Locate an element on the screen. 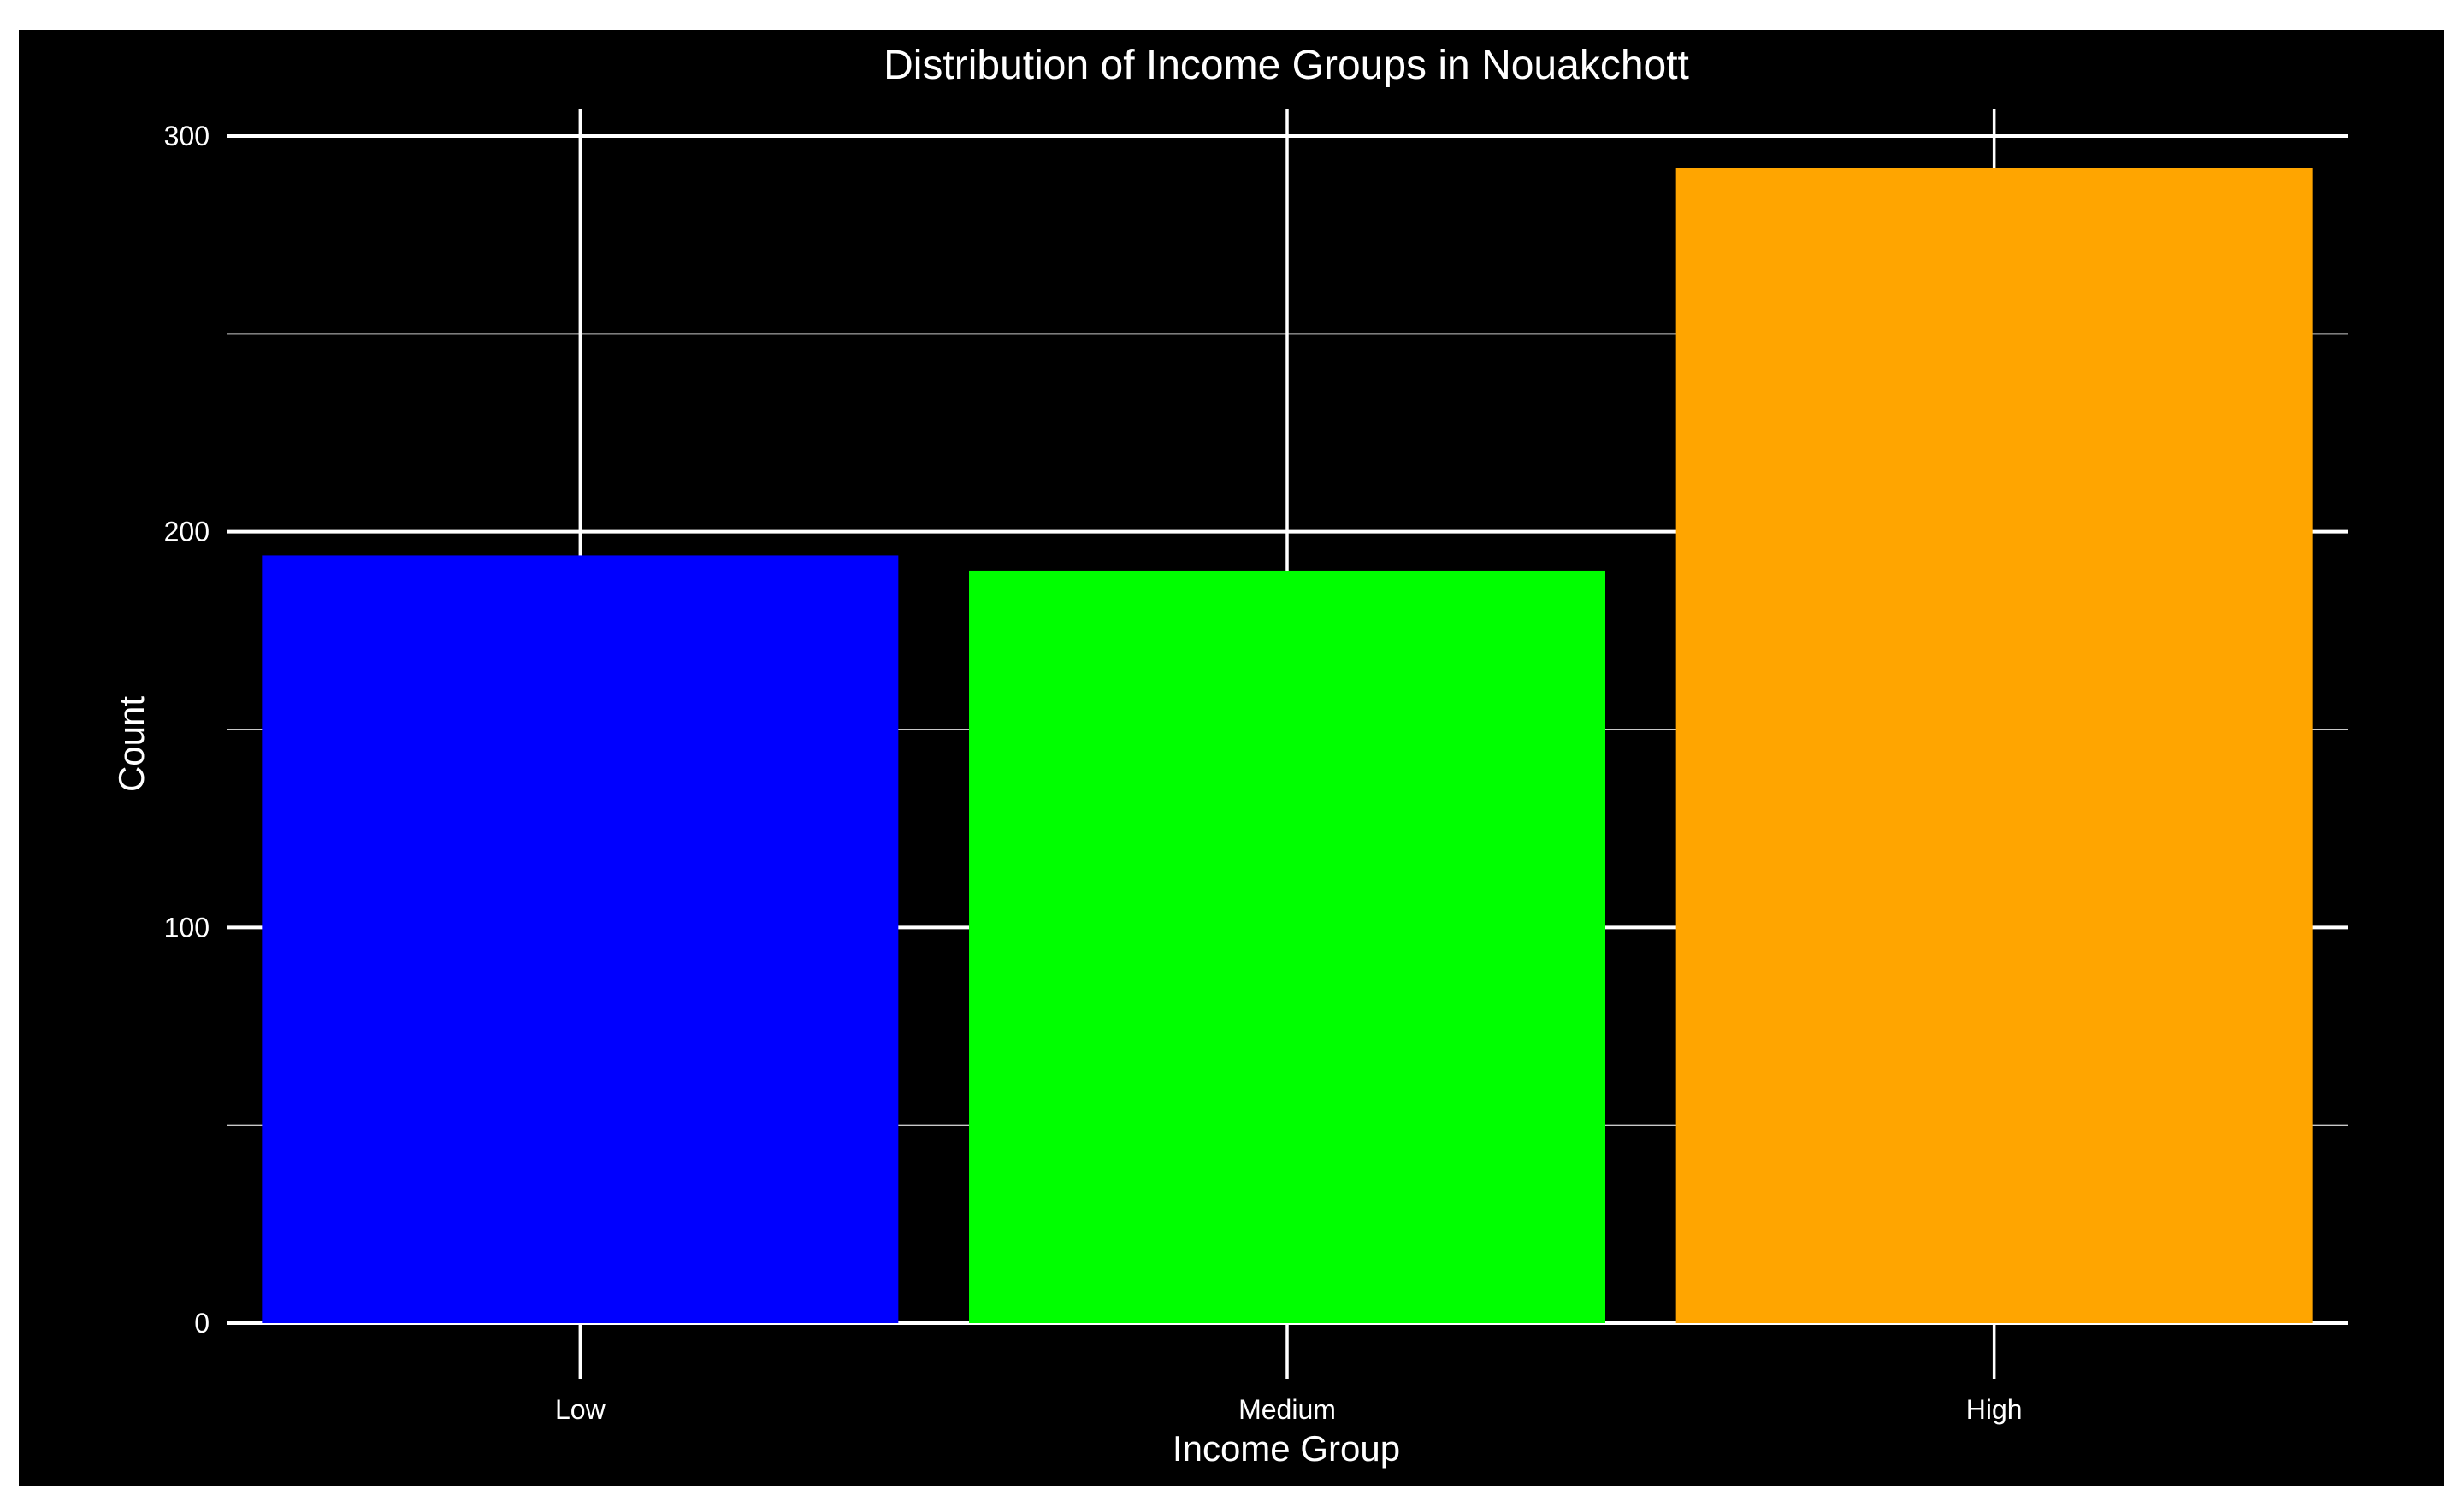 The image size is (2464, 1507). x-tick-label: Low is located at coordinates (580, 1409).